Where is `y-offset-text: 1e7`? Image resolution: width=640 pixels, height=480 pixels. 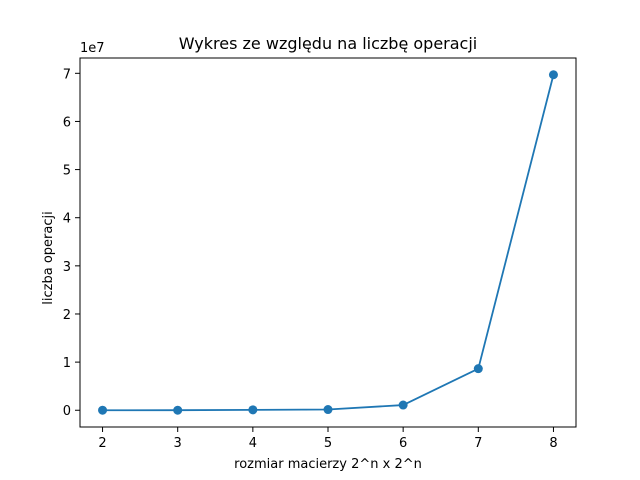 y-offset-text: 1e7 is located at coordinates (92, 48).